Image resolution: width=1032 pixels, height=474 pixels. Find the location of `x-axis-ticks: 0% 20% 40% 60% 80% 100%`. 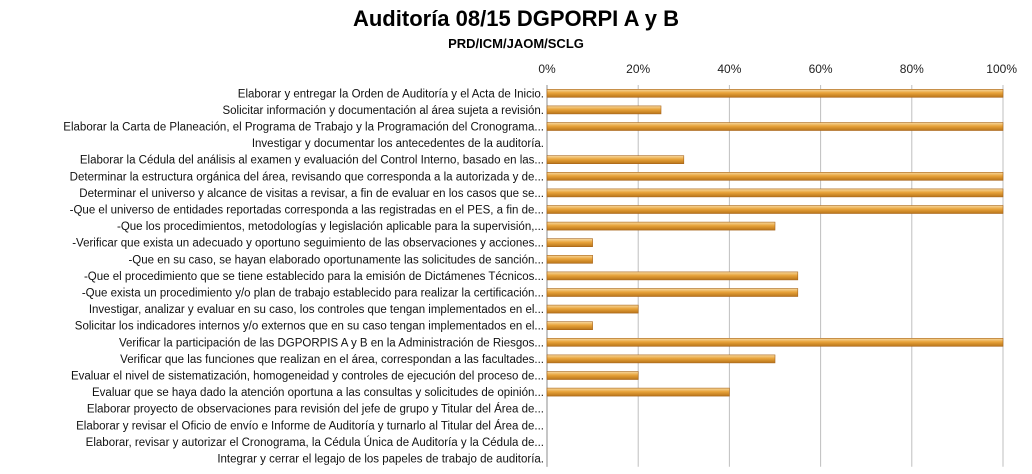

x-axis-ticks: 0% 20% 40% 60% 80% 100% is located at coordinates (777, 69).